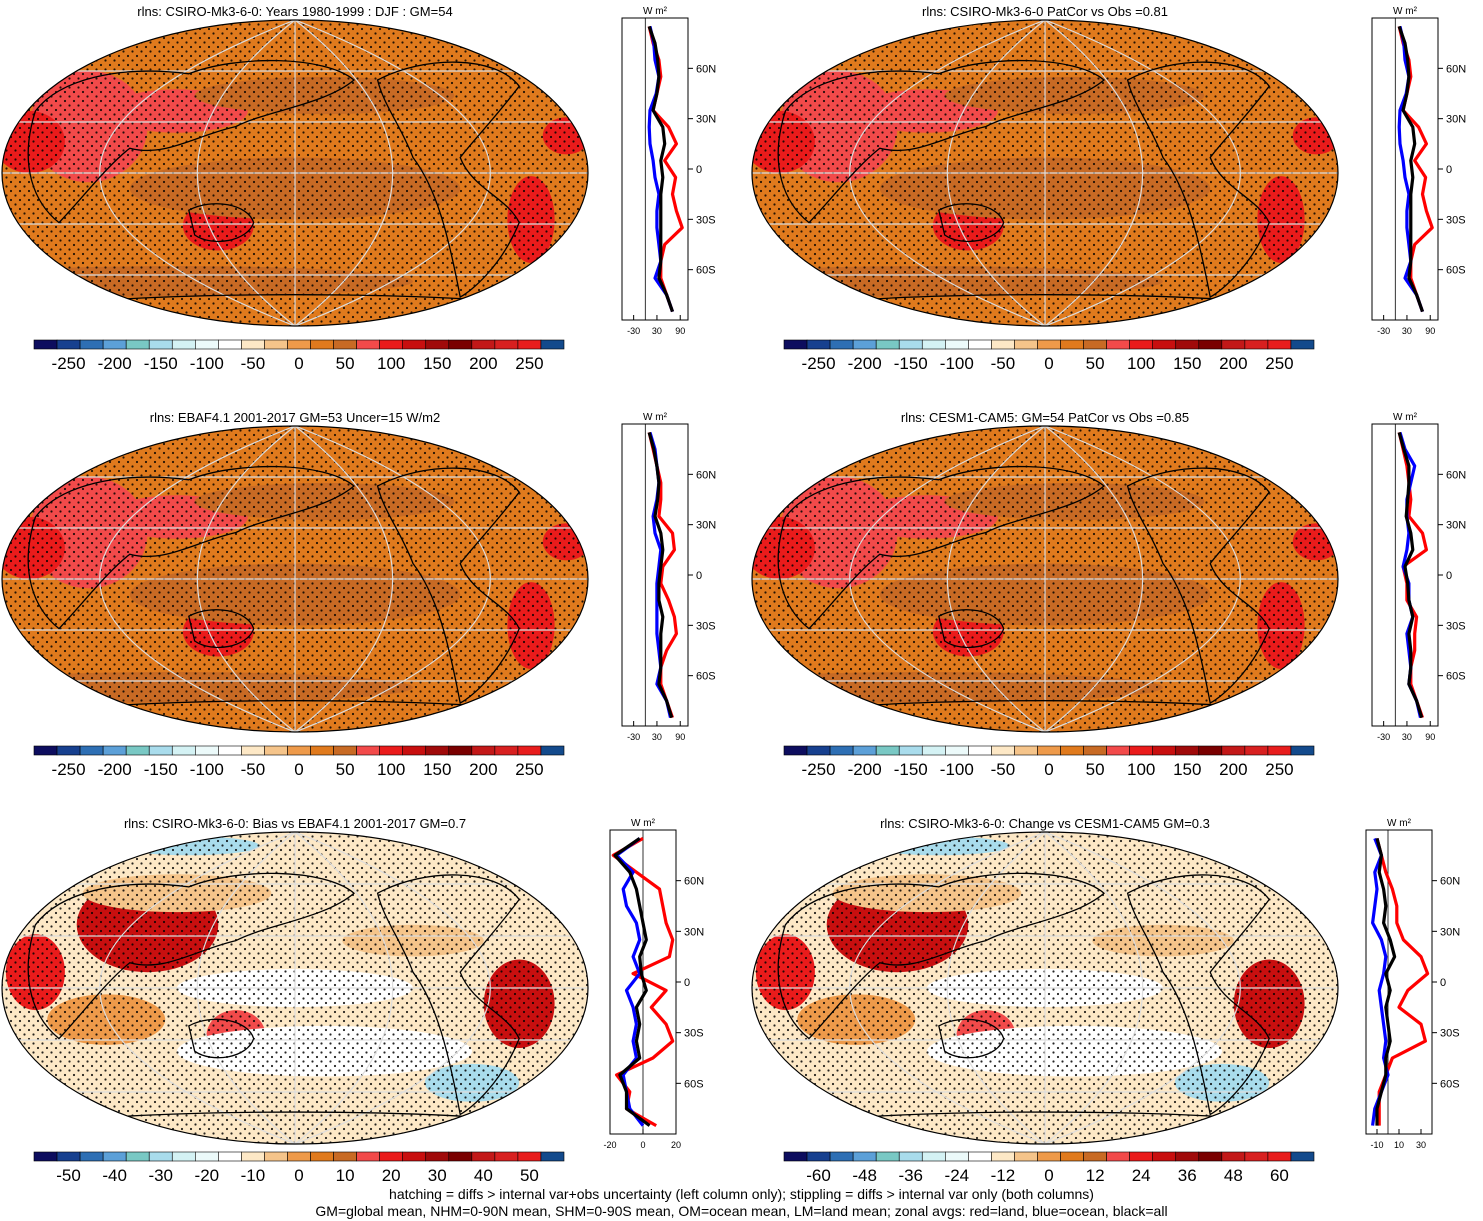 The height and width of the screenshot is (1221, 1483). What do you see at coordinates (253, 1175) in the screenshot?
I see `colorbar-label: -10` at bounding box center [253, 1175].